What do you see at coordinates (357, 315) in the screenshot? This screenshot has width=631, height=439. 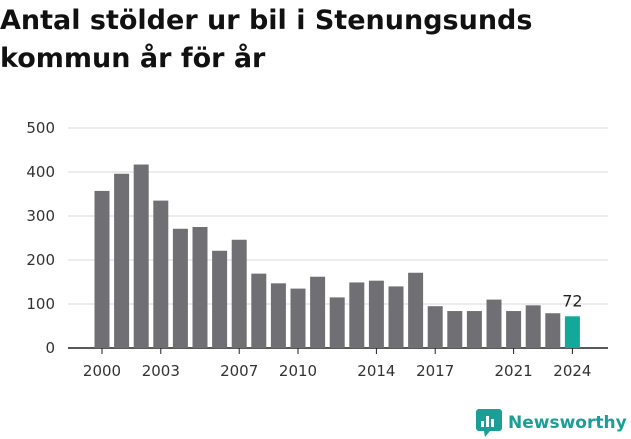 I see `bar-2013` at bounding box center [357, 315].